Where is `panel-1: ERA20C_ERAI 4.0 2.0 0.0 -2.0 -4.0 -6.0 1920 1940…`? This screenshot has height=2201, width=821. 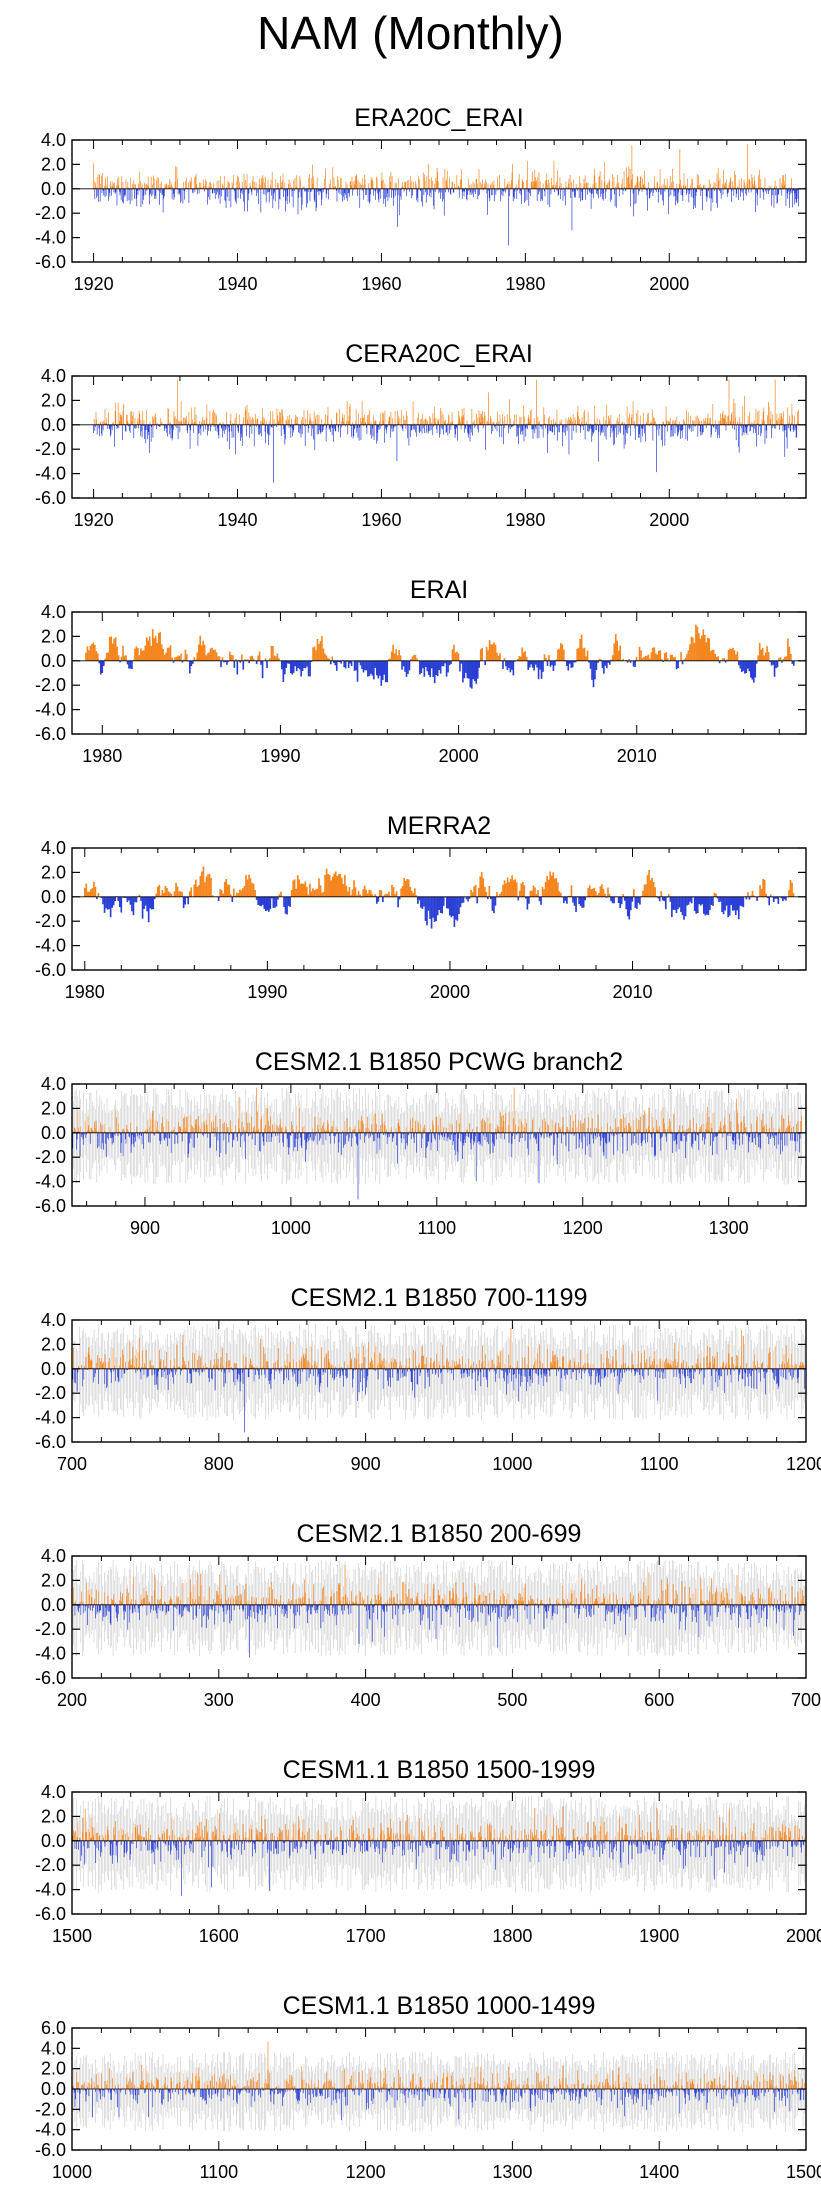
panel-1: ERA20C_ERAI 4.0 2.0 0.0 -2.0 -4.0 -6.0 1920 1940… is located at coordinates (421, 199).